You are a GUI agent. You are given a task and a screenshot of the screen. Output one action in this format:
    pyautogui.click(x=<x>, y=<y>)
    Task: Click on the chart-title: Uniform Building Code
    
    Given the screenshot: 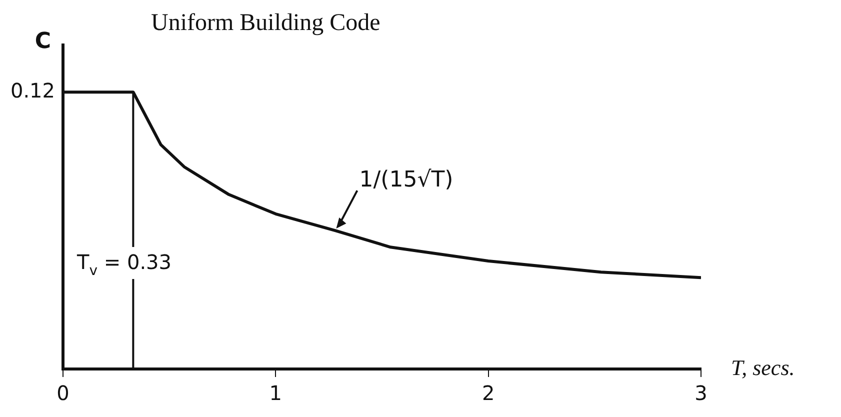 What is the action you would take?
    pyautogui.click(x=265, y=23)
    